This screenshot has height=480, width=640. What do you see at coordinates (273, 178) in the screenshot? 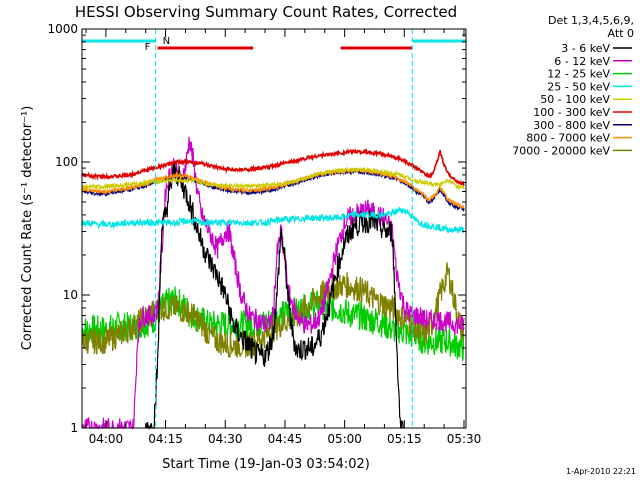
I see `series-line-e50` at bounding box center [273, 178].